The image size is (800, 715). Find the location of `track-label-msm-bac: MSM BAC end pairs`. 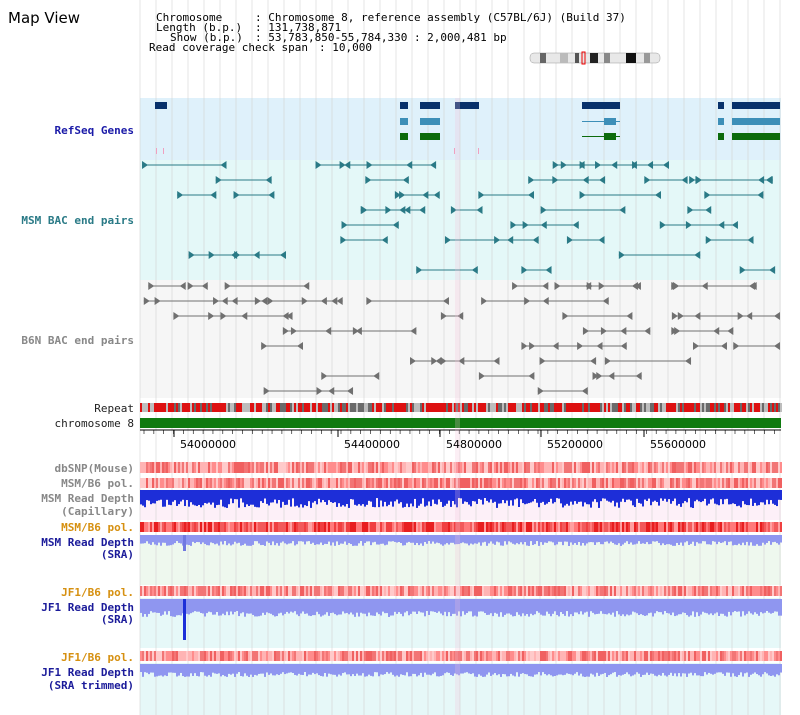

track-label-msm-bac: MSM BAC end pairs is located at coordinates (77, 220).